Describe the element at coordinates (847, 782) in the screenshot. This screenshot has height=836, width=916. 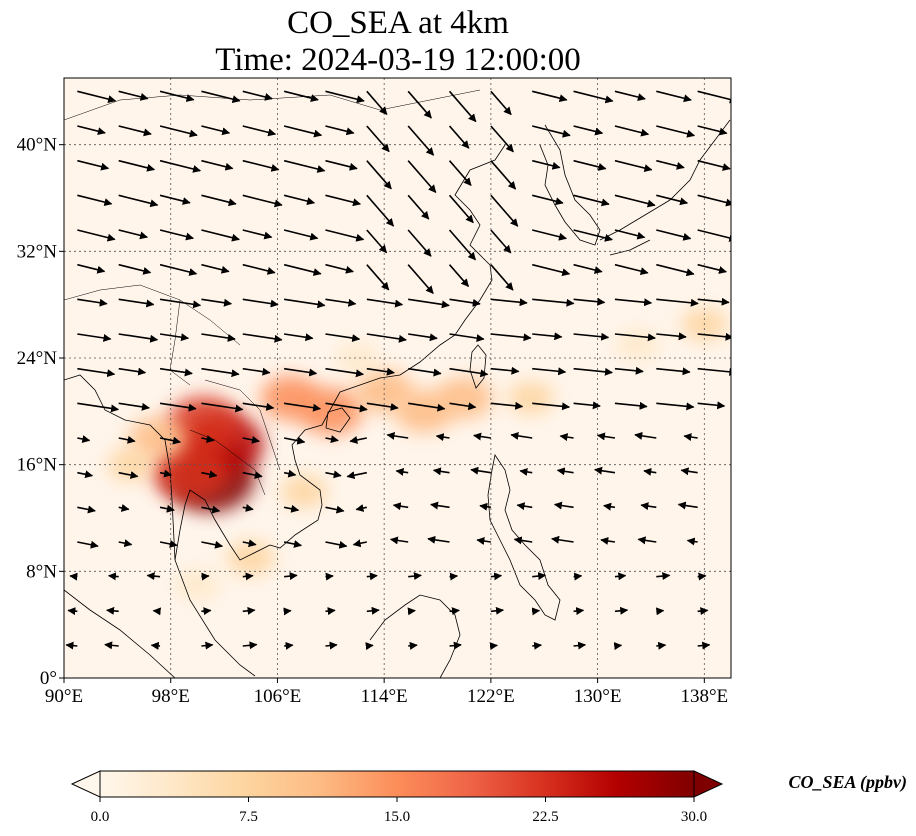
I see `colorbar-label: CO_SEA (ppbv)` at that location.